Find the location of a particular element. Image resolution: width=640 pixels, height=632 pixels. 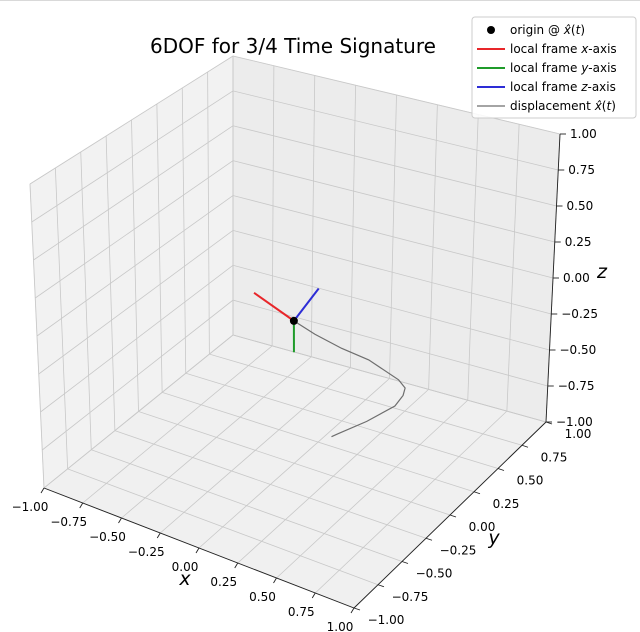

displacement-line is located at coordinates (349, 379).